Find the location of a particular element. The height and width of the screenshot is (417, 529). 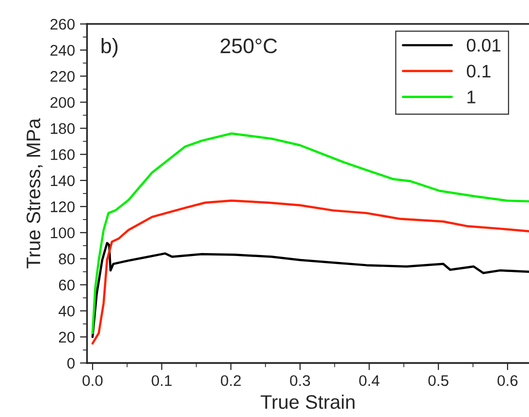

y-tick-label: 220 is located at coordinates (62, 76).